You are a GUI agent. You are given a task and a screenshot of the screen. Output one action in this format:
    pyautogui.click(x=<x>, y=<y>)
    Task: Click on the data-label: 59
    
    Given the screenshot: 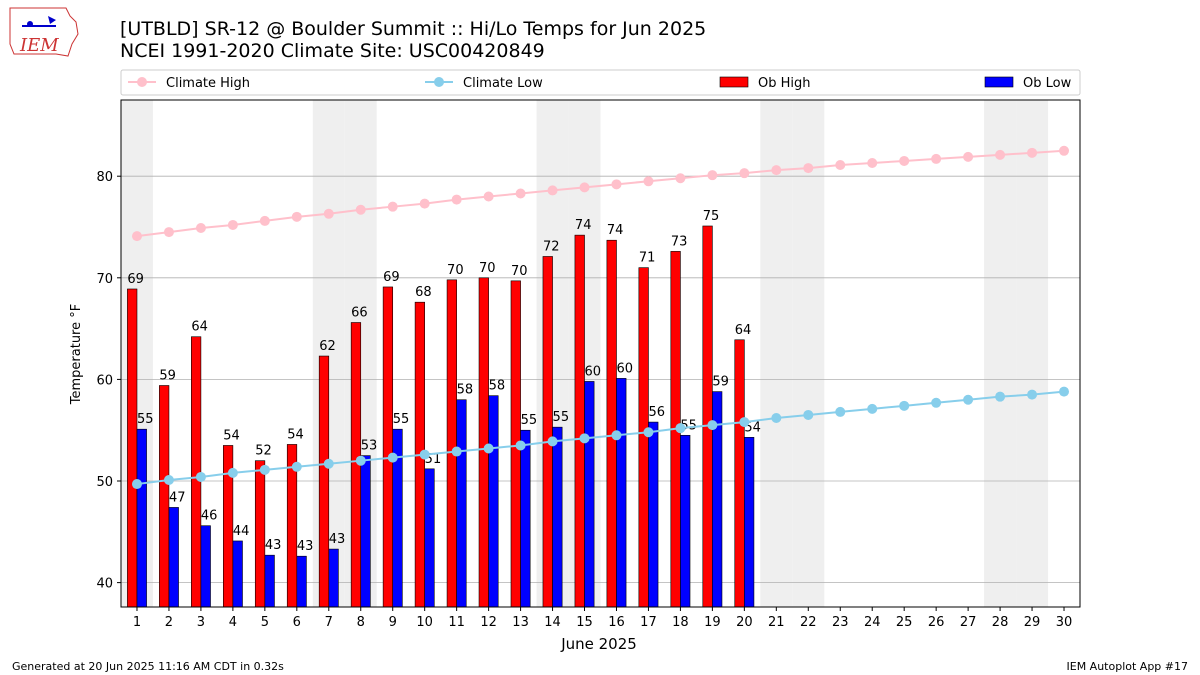 What is the action you would take?
    pyautogui.click(x=167, y=376)
    